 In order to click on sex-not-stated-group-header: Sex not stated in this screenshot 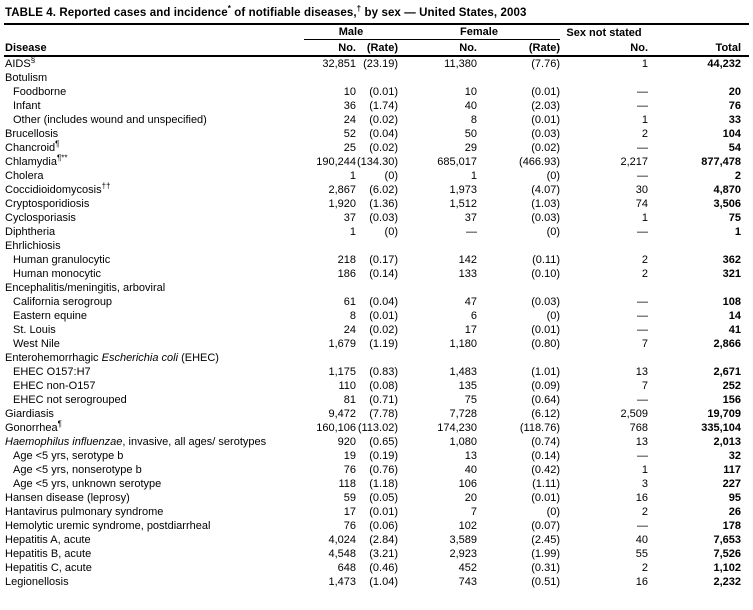, I will do `click(604, 32)`.